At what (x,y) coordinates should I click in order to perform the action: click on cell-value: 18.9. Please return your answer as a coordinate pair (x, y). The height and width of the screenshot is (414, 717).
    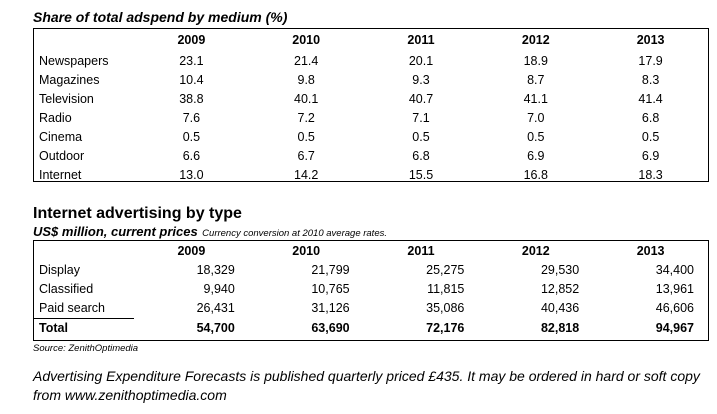
    Looking at the image, I should click on (535, 61).